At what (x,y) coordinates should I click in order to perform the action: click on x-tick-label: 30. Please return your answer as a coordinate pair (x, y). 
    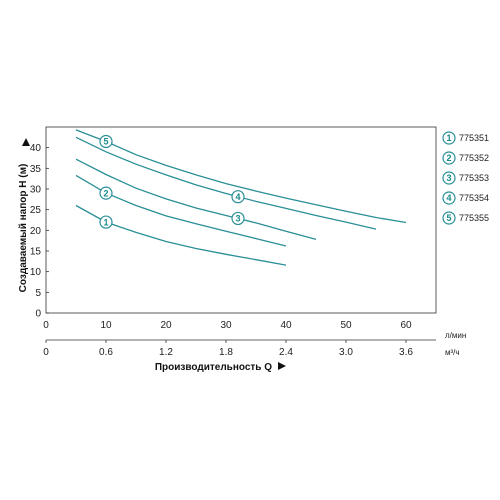
    Looking at the image, I should click on (226, 325).